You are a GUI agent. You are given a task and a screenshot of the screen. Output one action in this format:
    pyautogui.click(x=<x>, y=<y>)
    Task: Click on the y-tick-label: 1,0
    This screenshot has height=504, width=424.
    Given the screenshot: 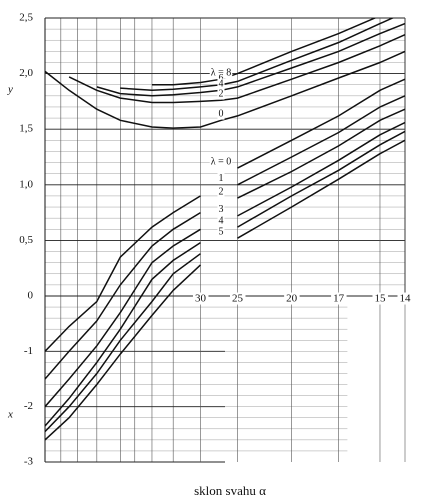 What is the action you would take?
    pyautogui.click(x=26, y=184)
    